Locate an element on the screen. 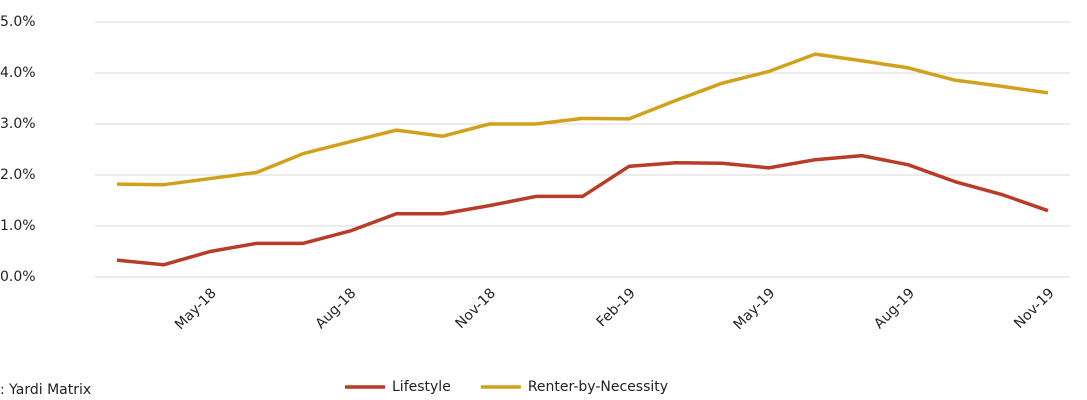  x-tick-label: May-19 is located at coordinates (755, 309).